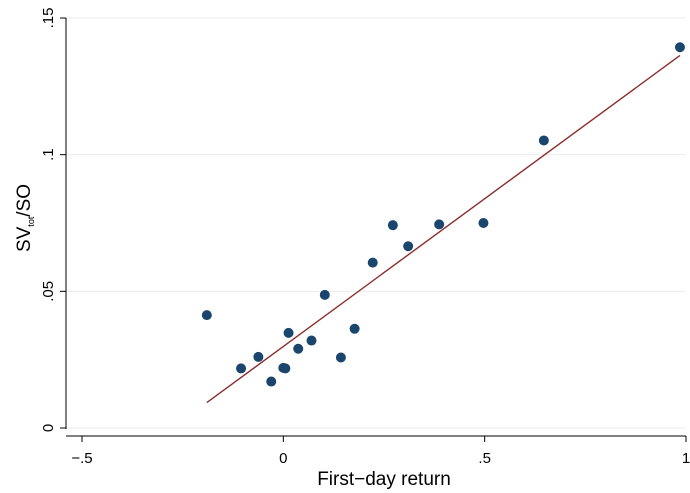 The image size is (690, 493). I want to click on x-tick-label-2: .5, so click(484, 458).